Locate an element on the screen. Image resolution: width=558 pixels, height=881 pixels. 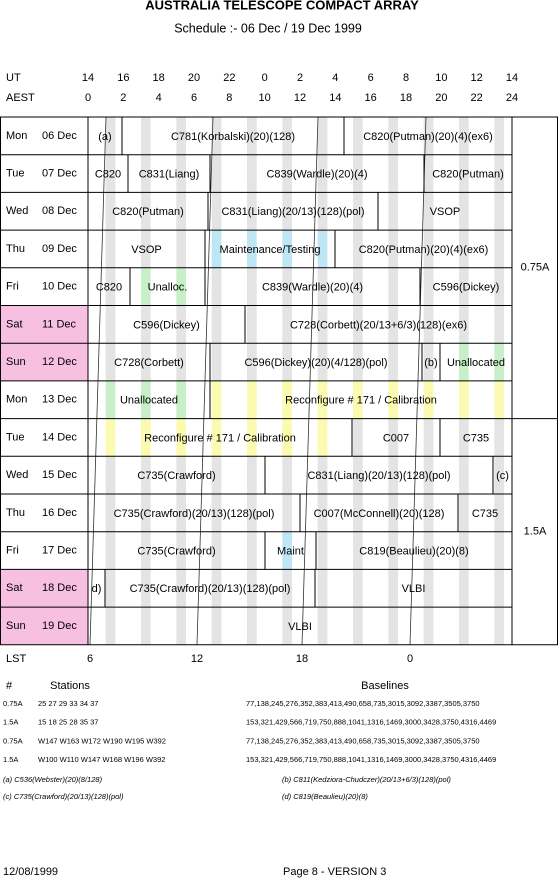
footer-date: 12/08/1999 is located at coordinates (30, 872).